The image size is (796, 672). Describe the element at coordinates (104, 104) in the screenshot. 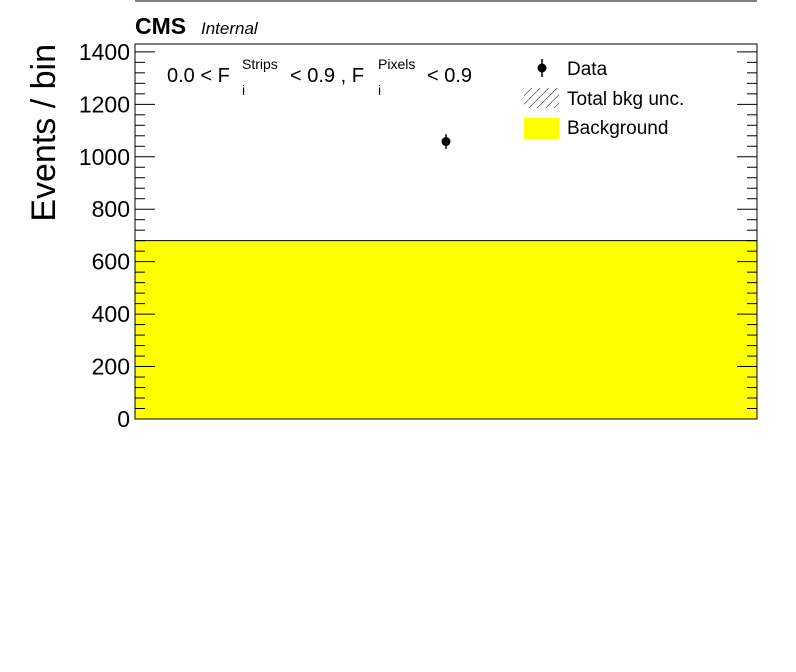

I see `y-tick-label: 1200` at that location.